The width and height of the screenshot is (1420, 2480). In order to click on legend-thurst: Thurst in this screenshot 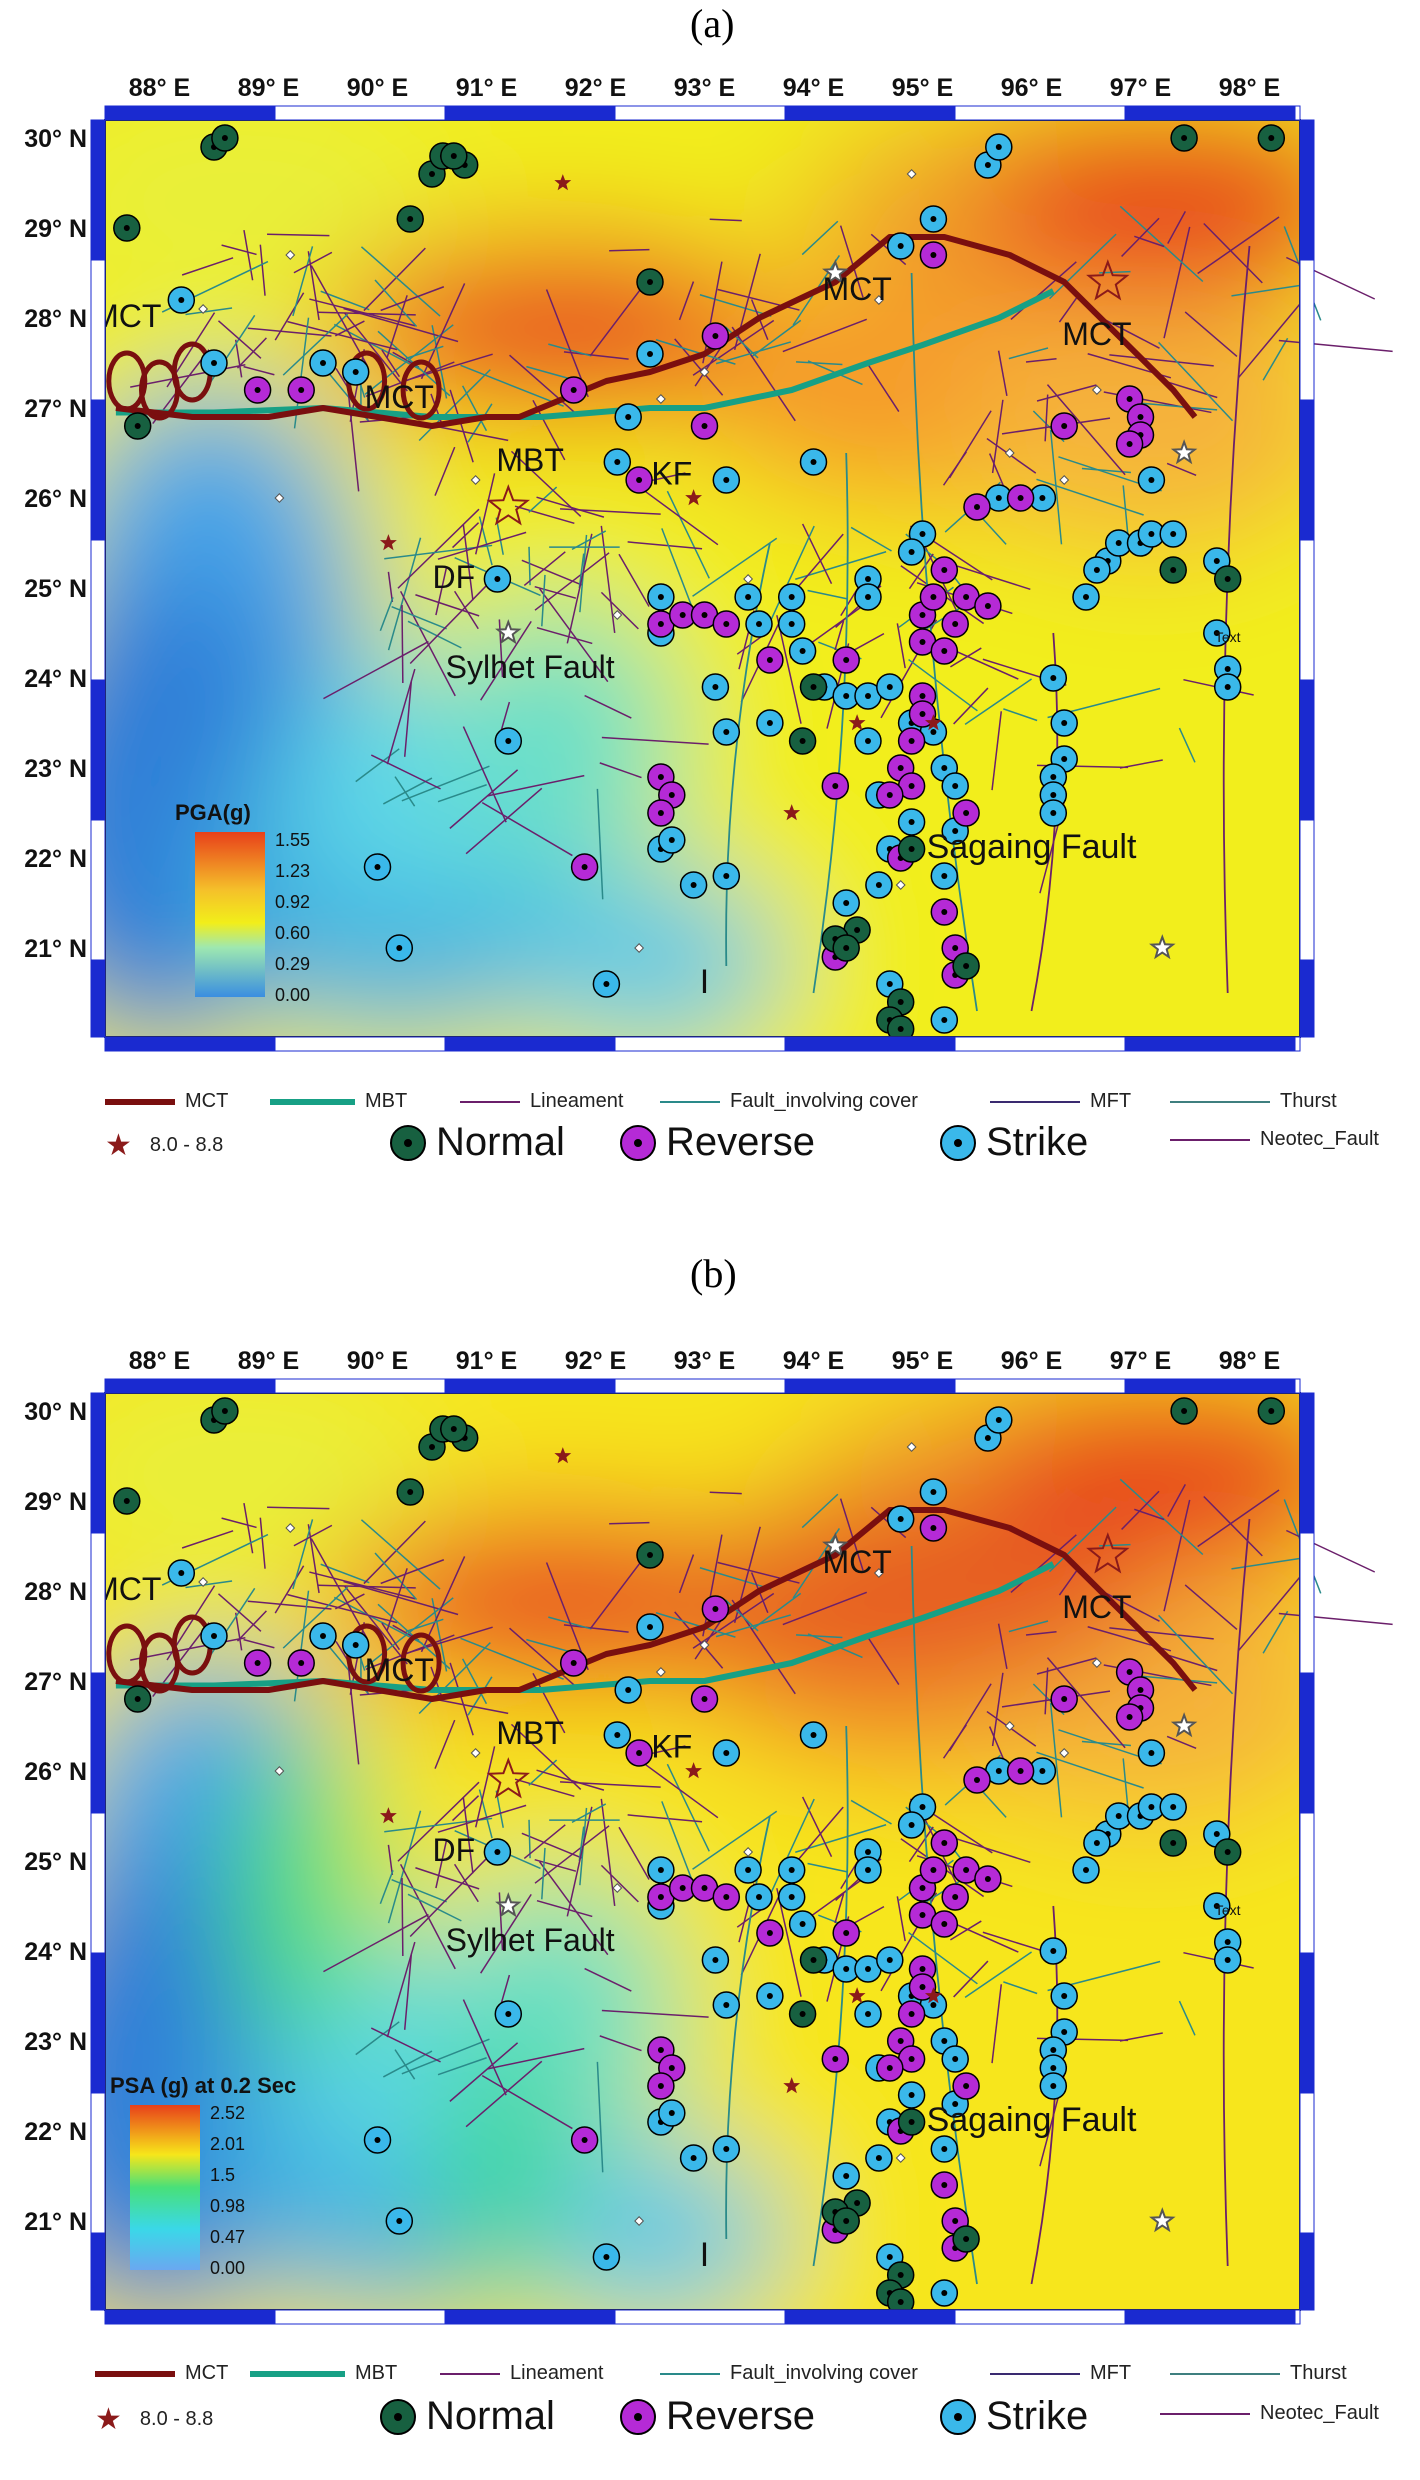, I will do `click(1258, 2373)`.